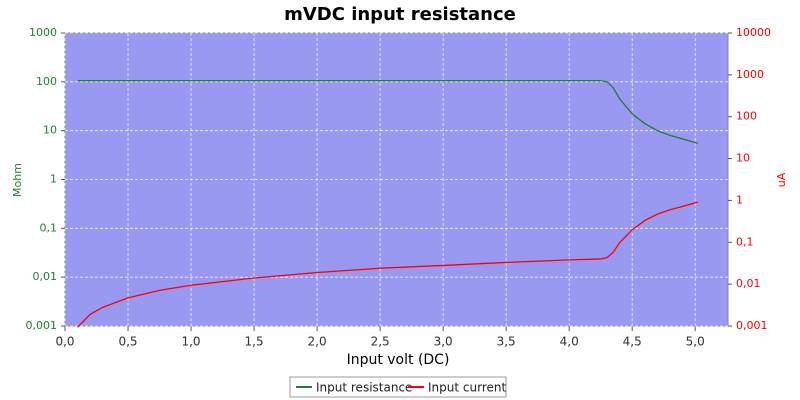 The height and width of the screenshot is (400, 800). I want to click on x-tick-label: 5,0, so click(695, 342).